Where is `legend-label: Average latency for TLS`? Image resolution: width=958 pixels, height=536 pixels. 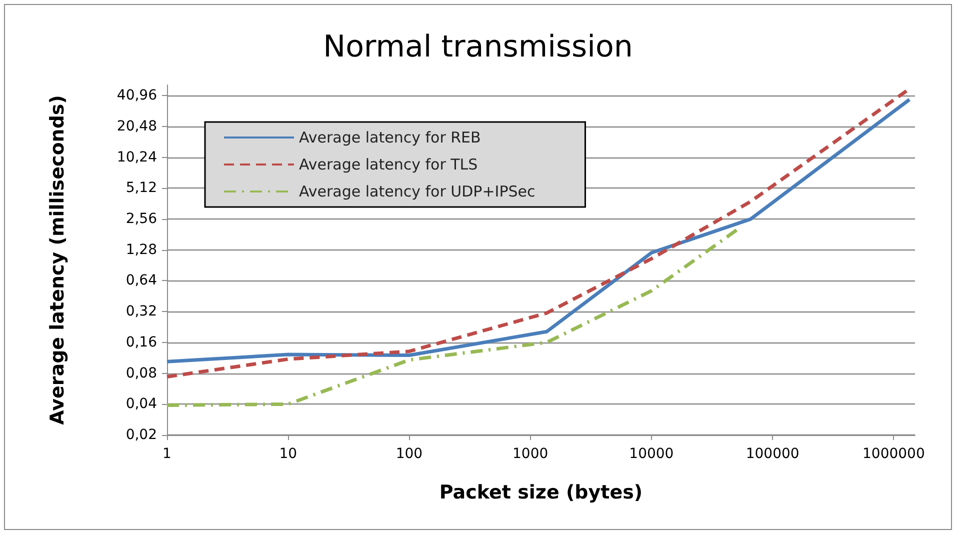 legend-label: Average latency for TLS is located at coordinates (388, 165).